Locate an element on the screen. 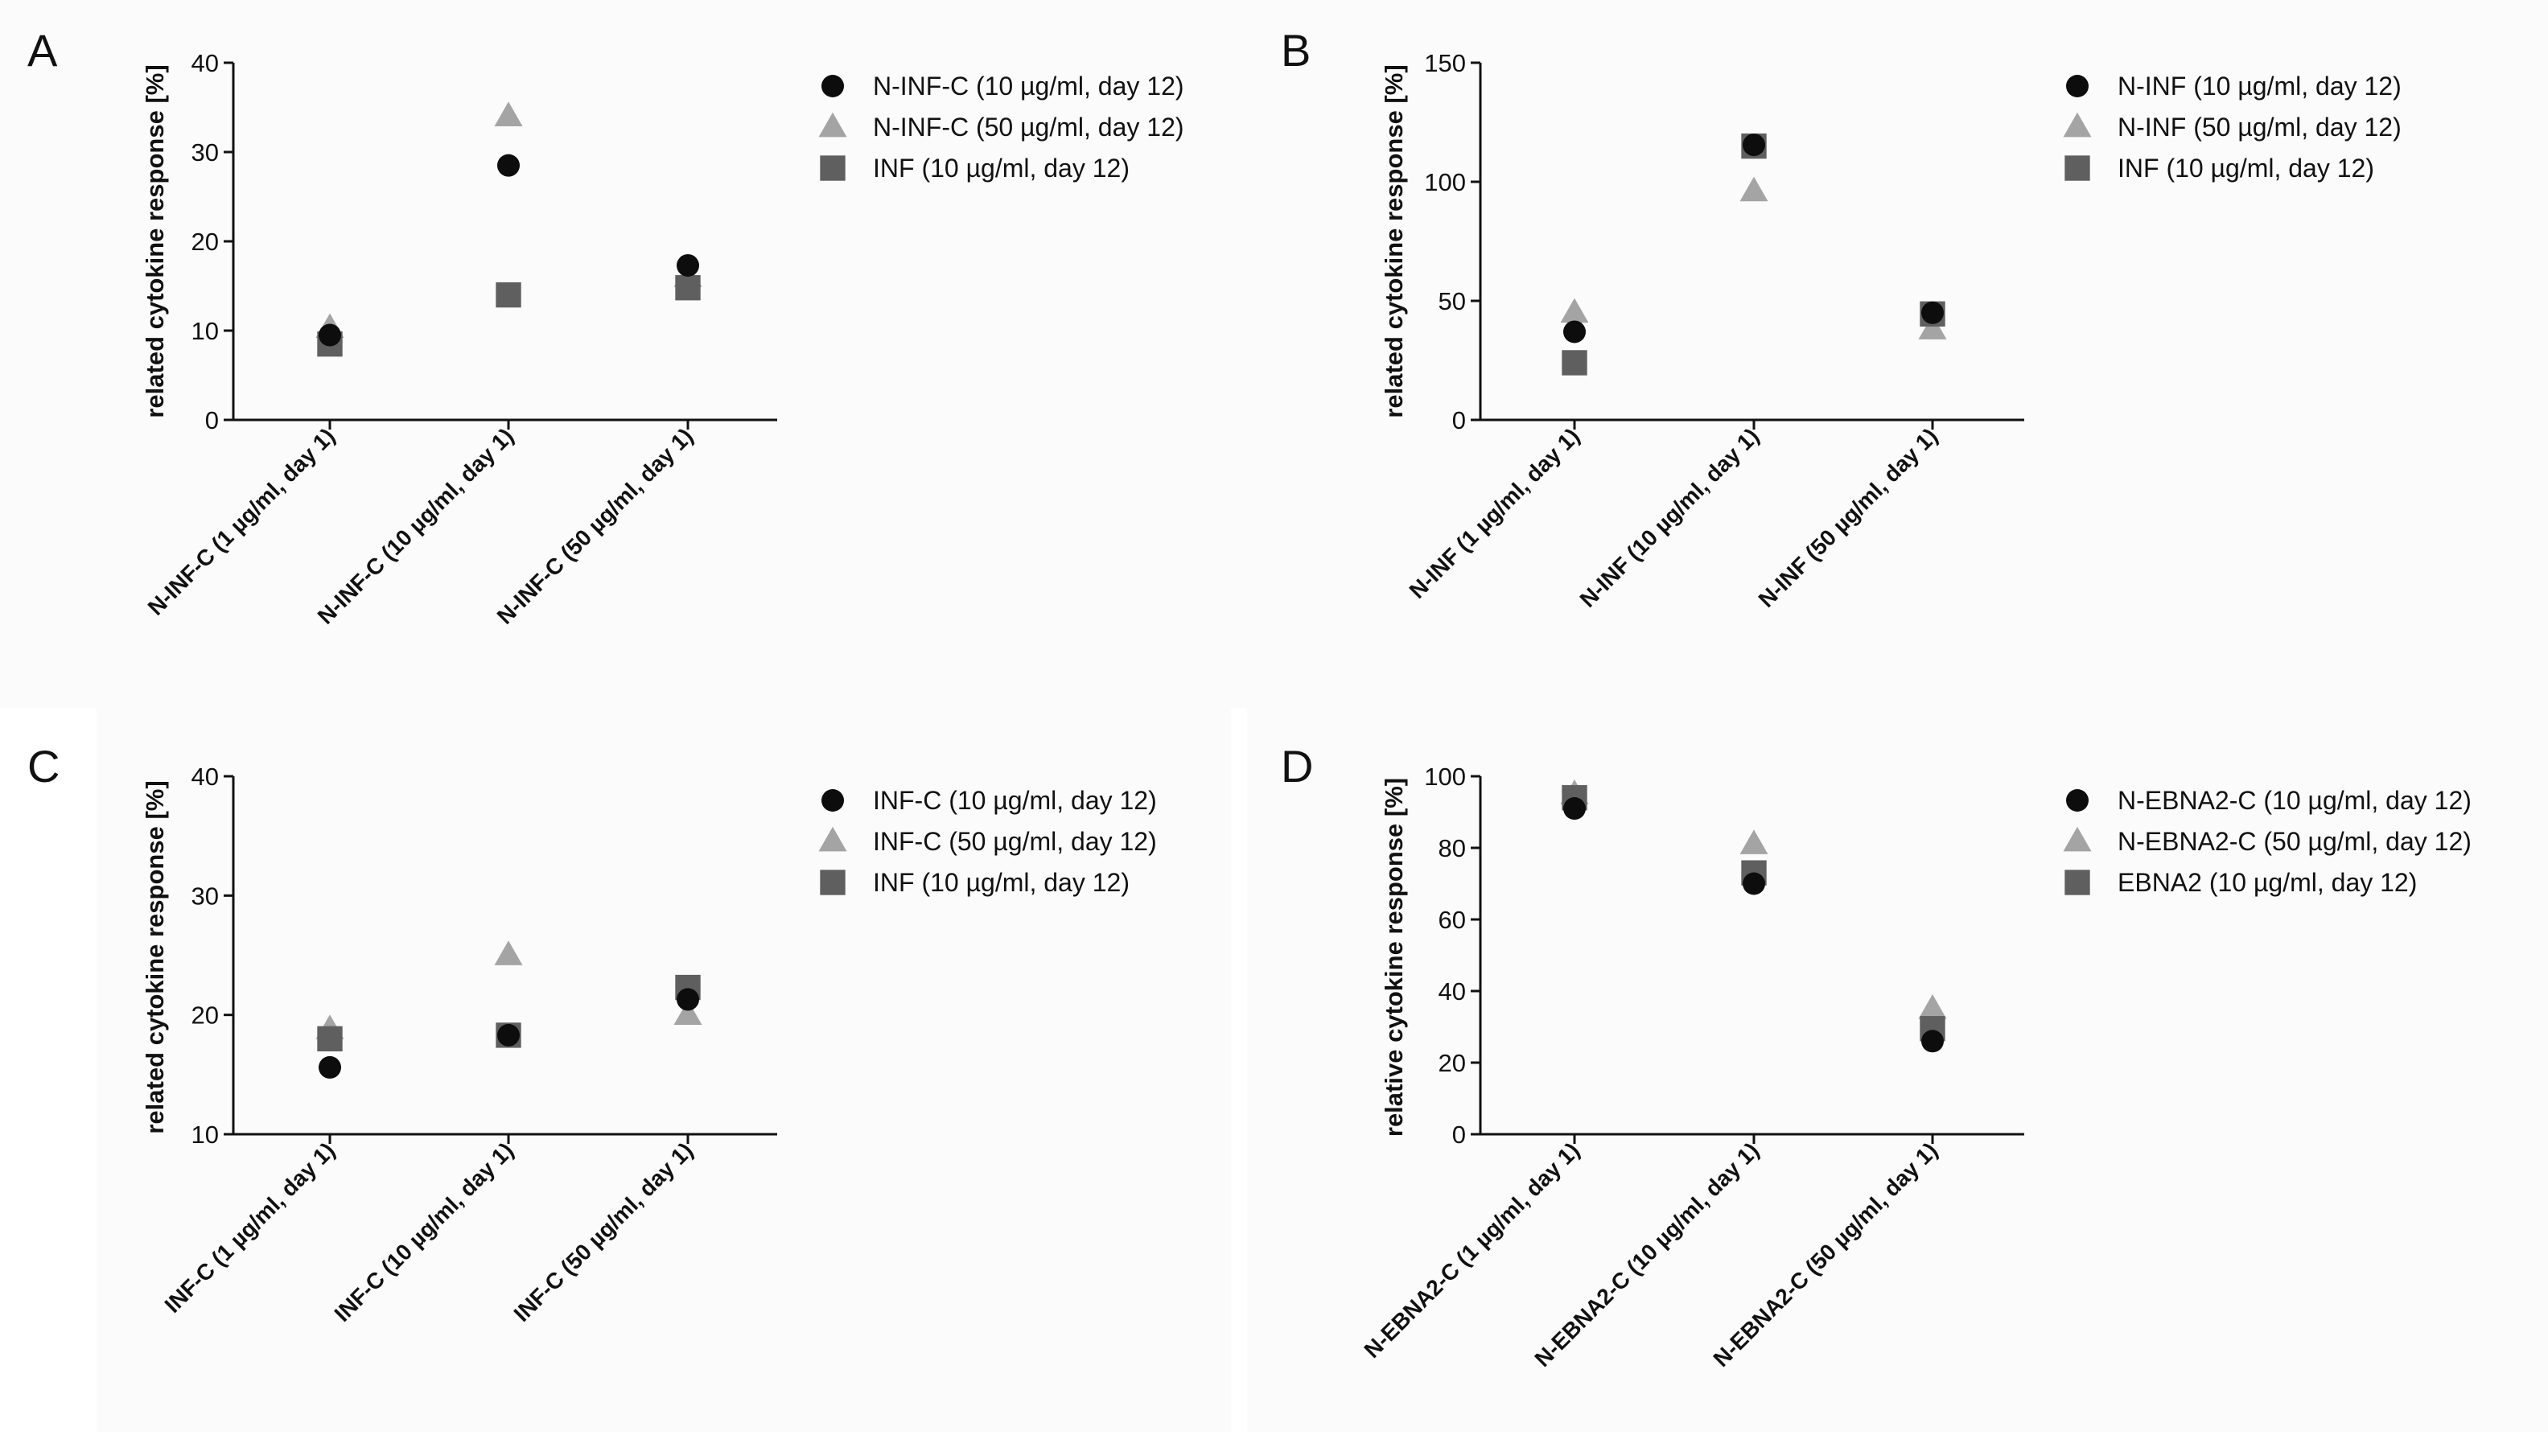 The height and width of the screenshot is (1456, 2548). panel-letter: D is located at coordinates (1297, 766).